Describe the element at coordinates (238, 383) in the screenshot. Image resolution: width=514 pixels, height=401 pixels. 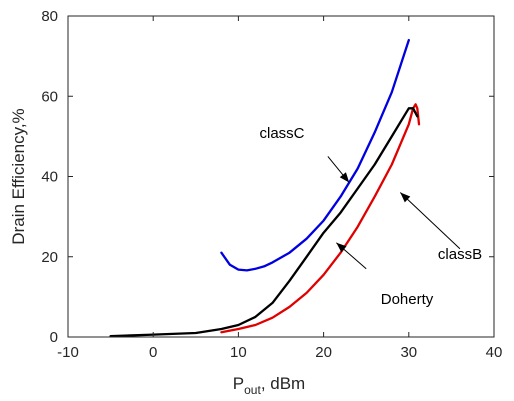
I see `x-axis-label-main: P` at that location.